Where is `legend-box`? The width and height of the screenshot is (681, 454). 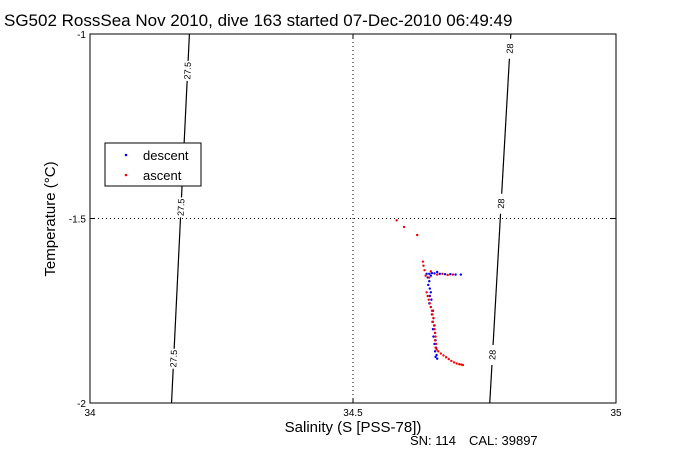
legend-box is located at coordinates (153, 164).